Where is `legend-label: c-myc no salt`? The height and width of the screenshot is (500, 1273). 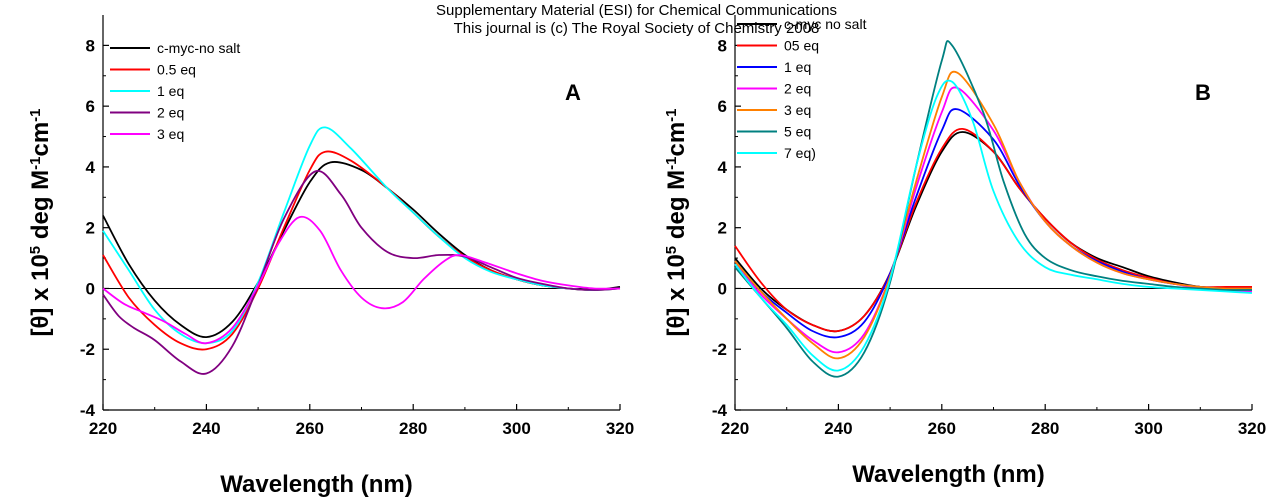 legend-label: c-myc no salt is located at coordinates (825, 24).